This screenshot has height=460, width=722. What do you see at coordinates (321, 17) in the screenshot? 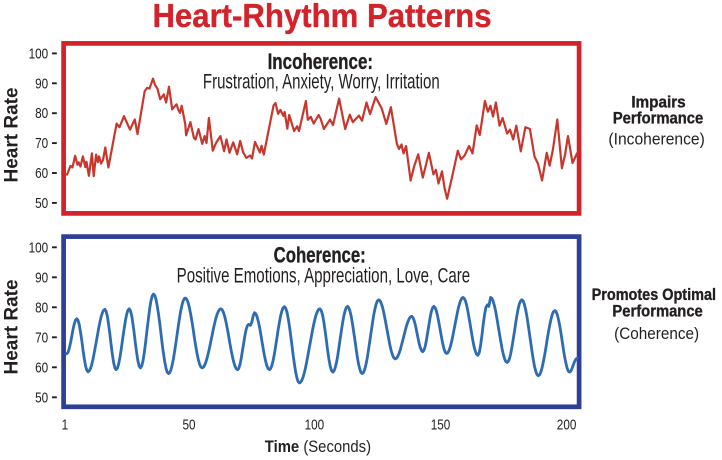
I see `svg-text: Heart-Rhythm Patterns` at bounding box center [321, 17].